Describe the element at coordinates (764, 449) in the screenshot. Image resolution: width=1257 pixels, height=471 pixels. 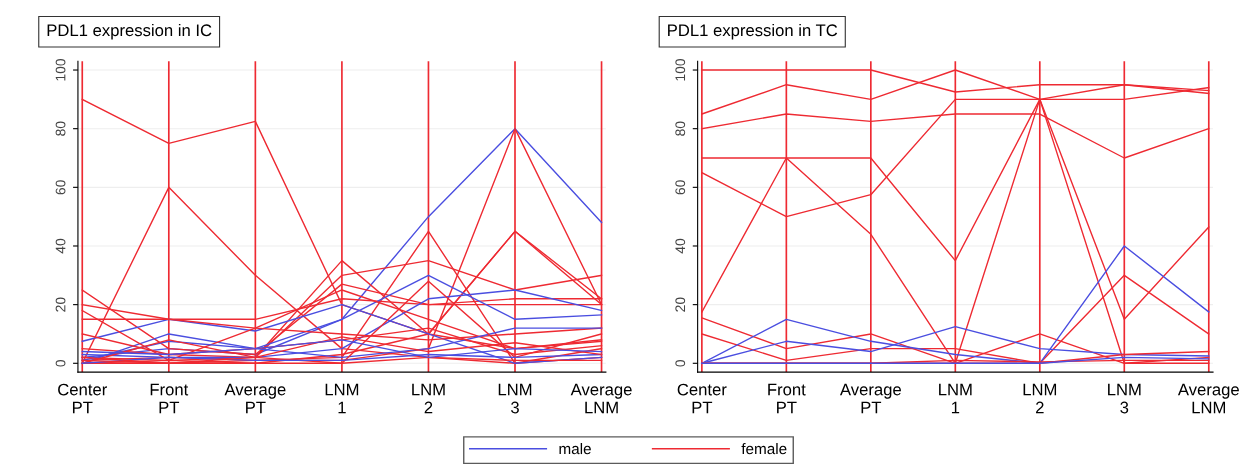
I see `legend-label: female` at that location.